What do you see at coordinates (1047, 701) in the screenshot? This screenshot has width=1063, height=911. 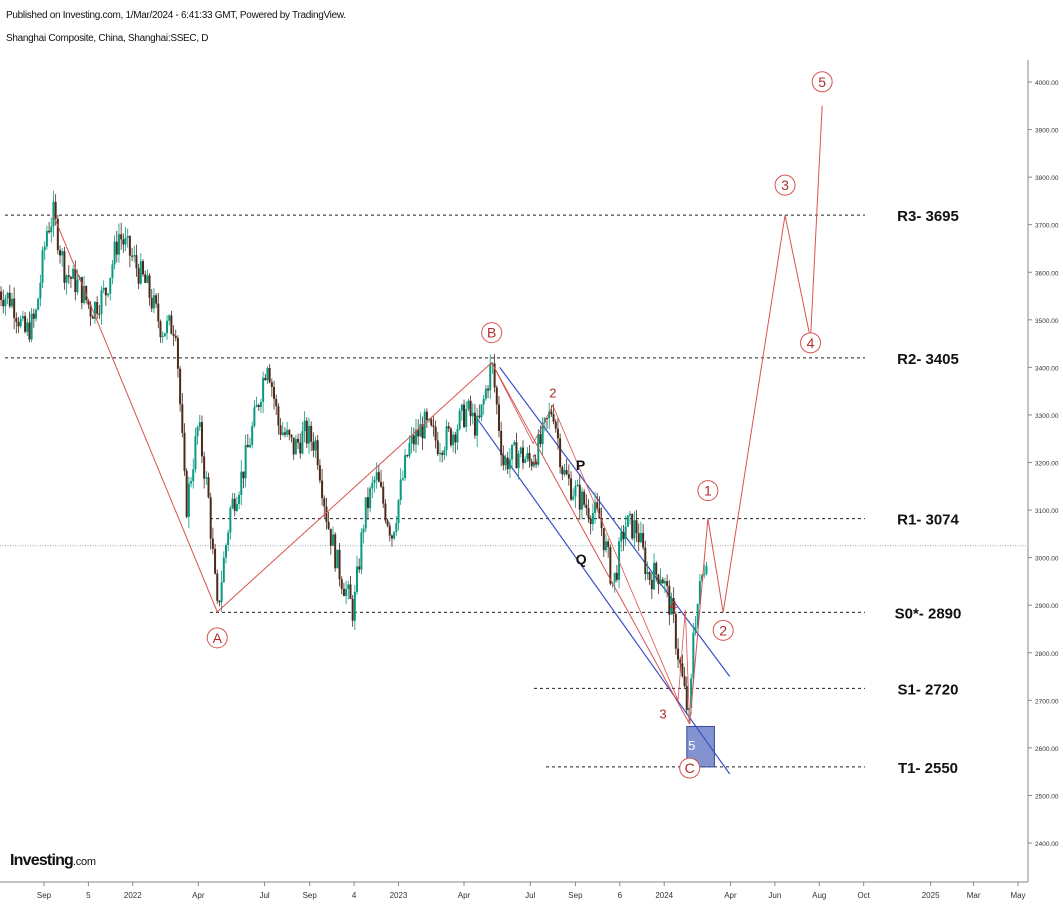 I see `y-tick-label: 2700.00` at bounding box center [1047, 701].